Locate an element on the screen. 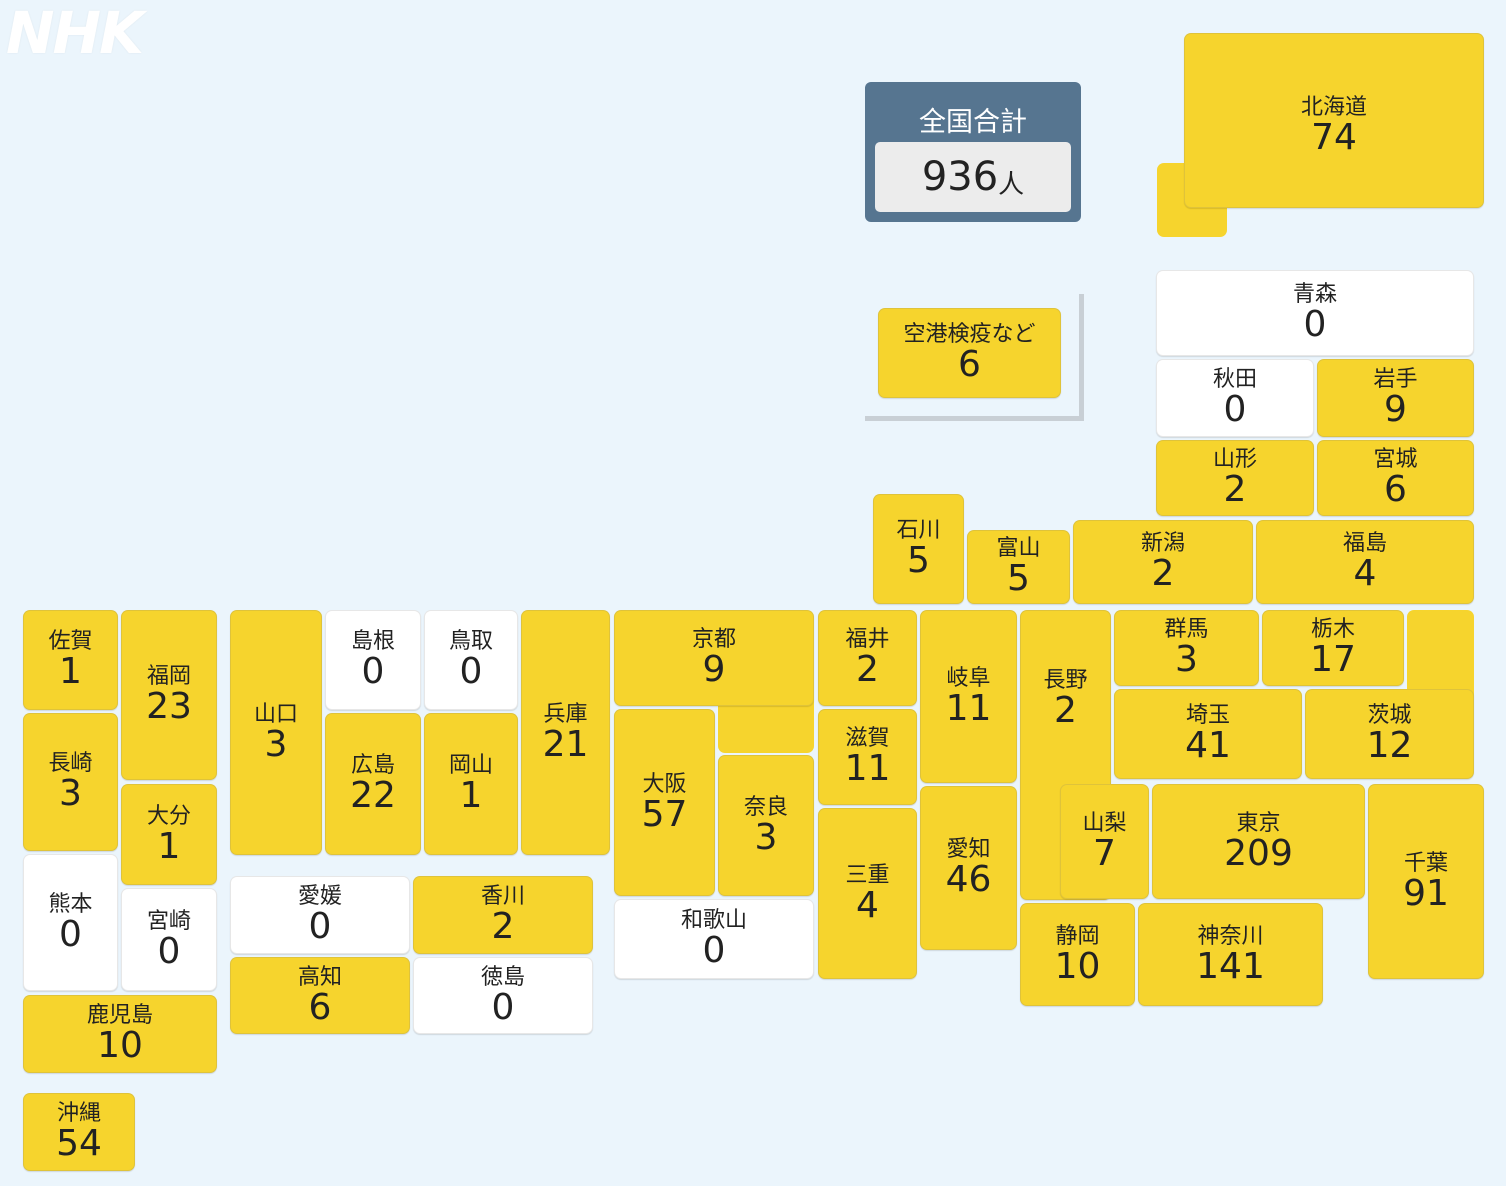 The height and width of the screenshot is (1186, 1506). prefecture-tile-kochi: 高知 6 is located at coordinates (320, 995).